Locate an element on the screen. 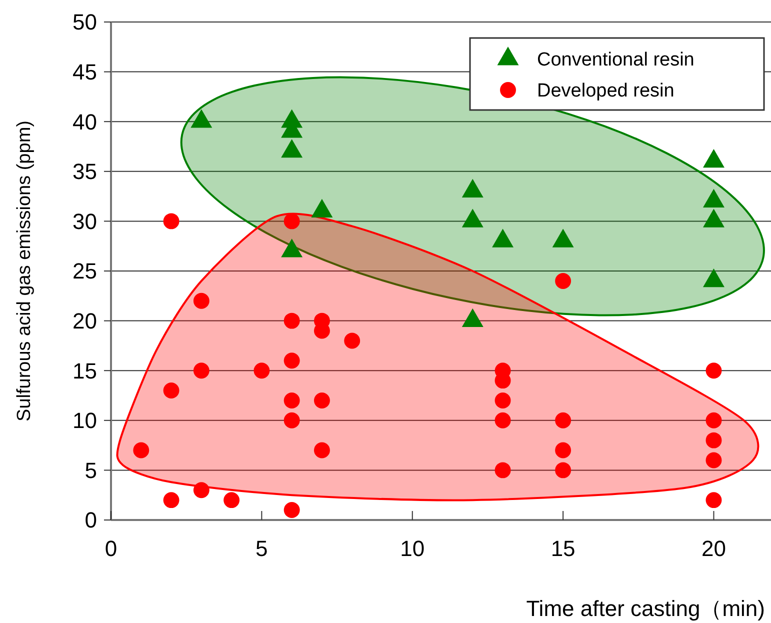 The width and height of the screenshot is (771, 623). x-axis-title: Time after casting（min) is located at coordinates (645, 608).